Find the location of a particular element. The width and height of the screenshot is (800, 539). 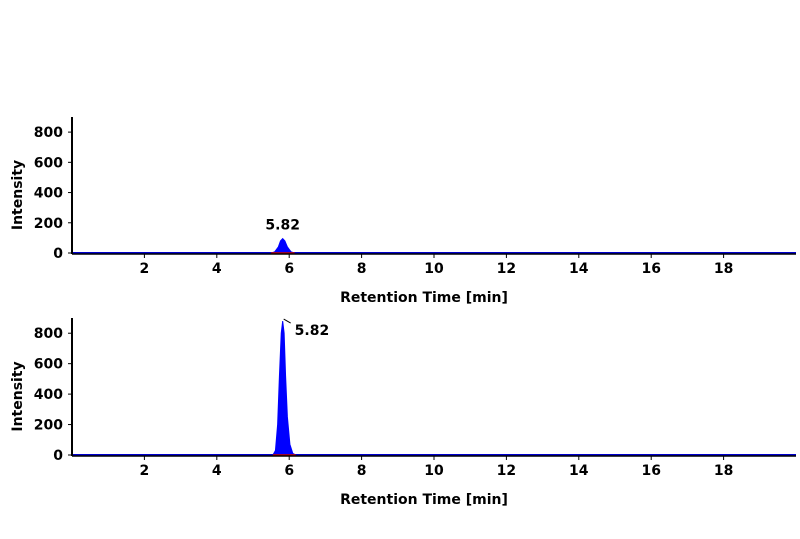

peak-label-leader is located at coordinates (287, 321).